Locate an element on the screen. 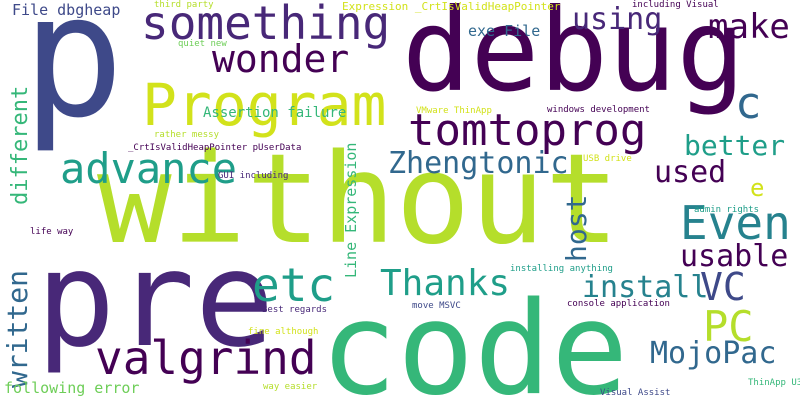 The height and width of the screenshot is (400, 800). word: _CrtIsValidHeapPointer pUserData is located at coordinates (215, 148).